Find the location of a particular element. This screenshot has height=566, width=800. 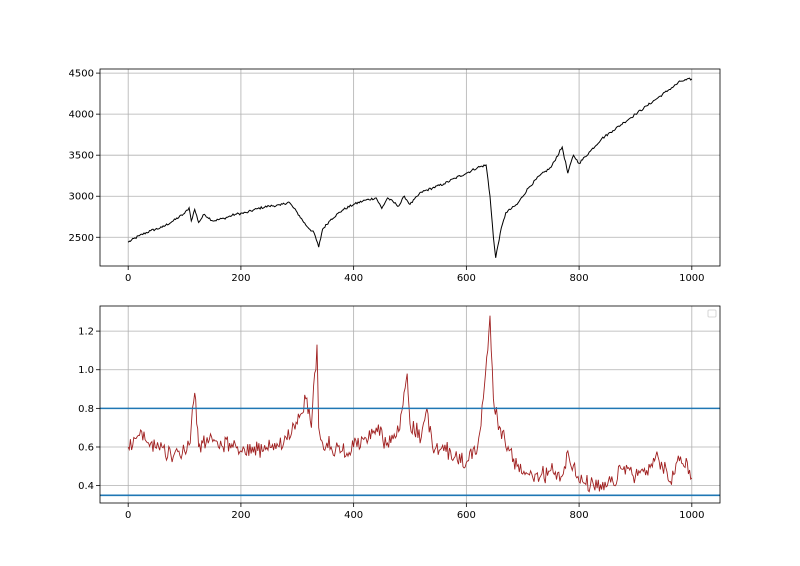

indicator-x-tick-label: 1000 is located at coordinates (691, 515).